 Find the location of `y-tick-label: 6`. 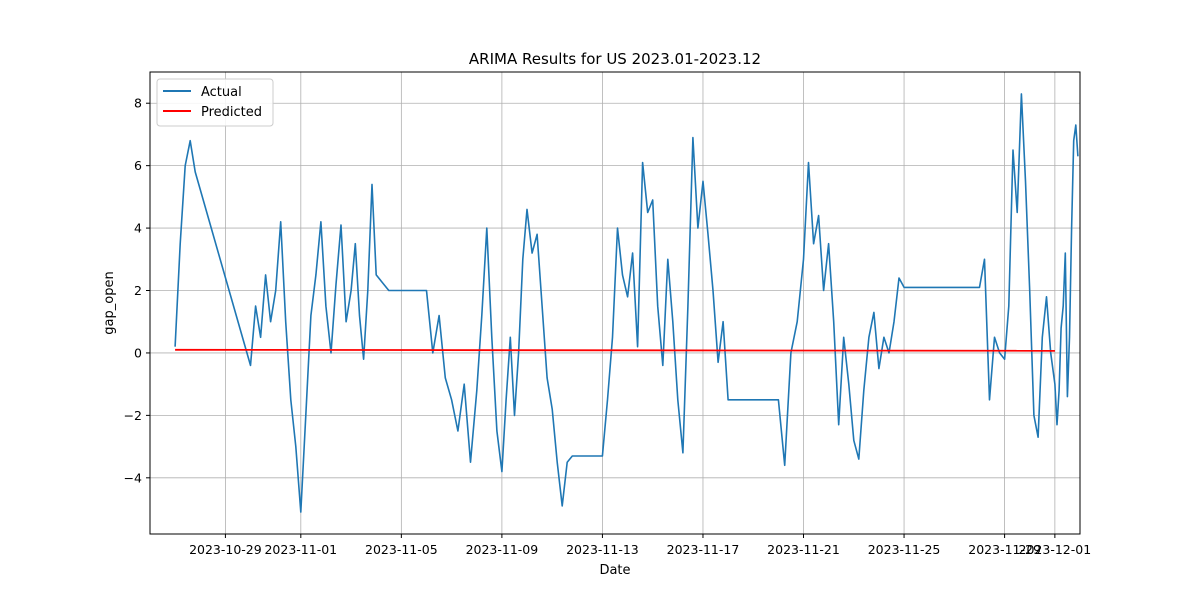

y-tick-label: 6 is located at coordinates (138, 165).